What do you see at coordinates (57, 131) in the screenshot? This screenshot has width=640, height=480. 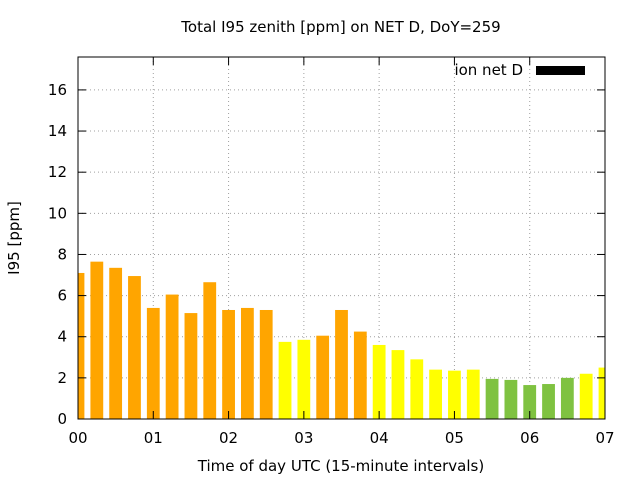 I see `y-tick-label: 14` at bounding box center [57, 131].